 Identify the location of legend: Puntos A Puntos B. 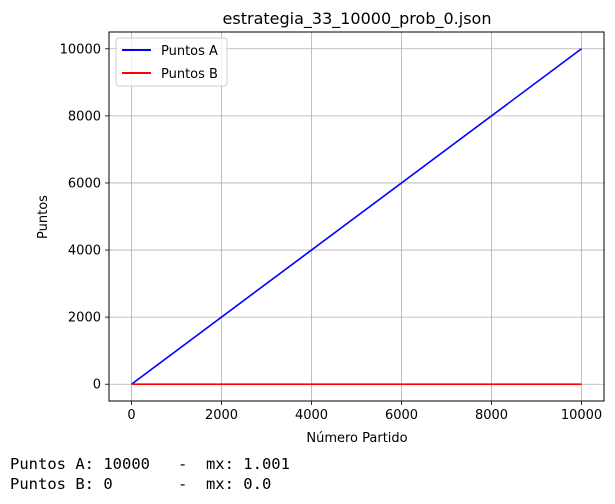
(171, 62).